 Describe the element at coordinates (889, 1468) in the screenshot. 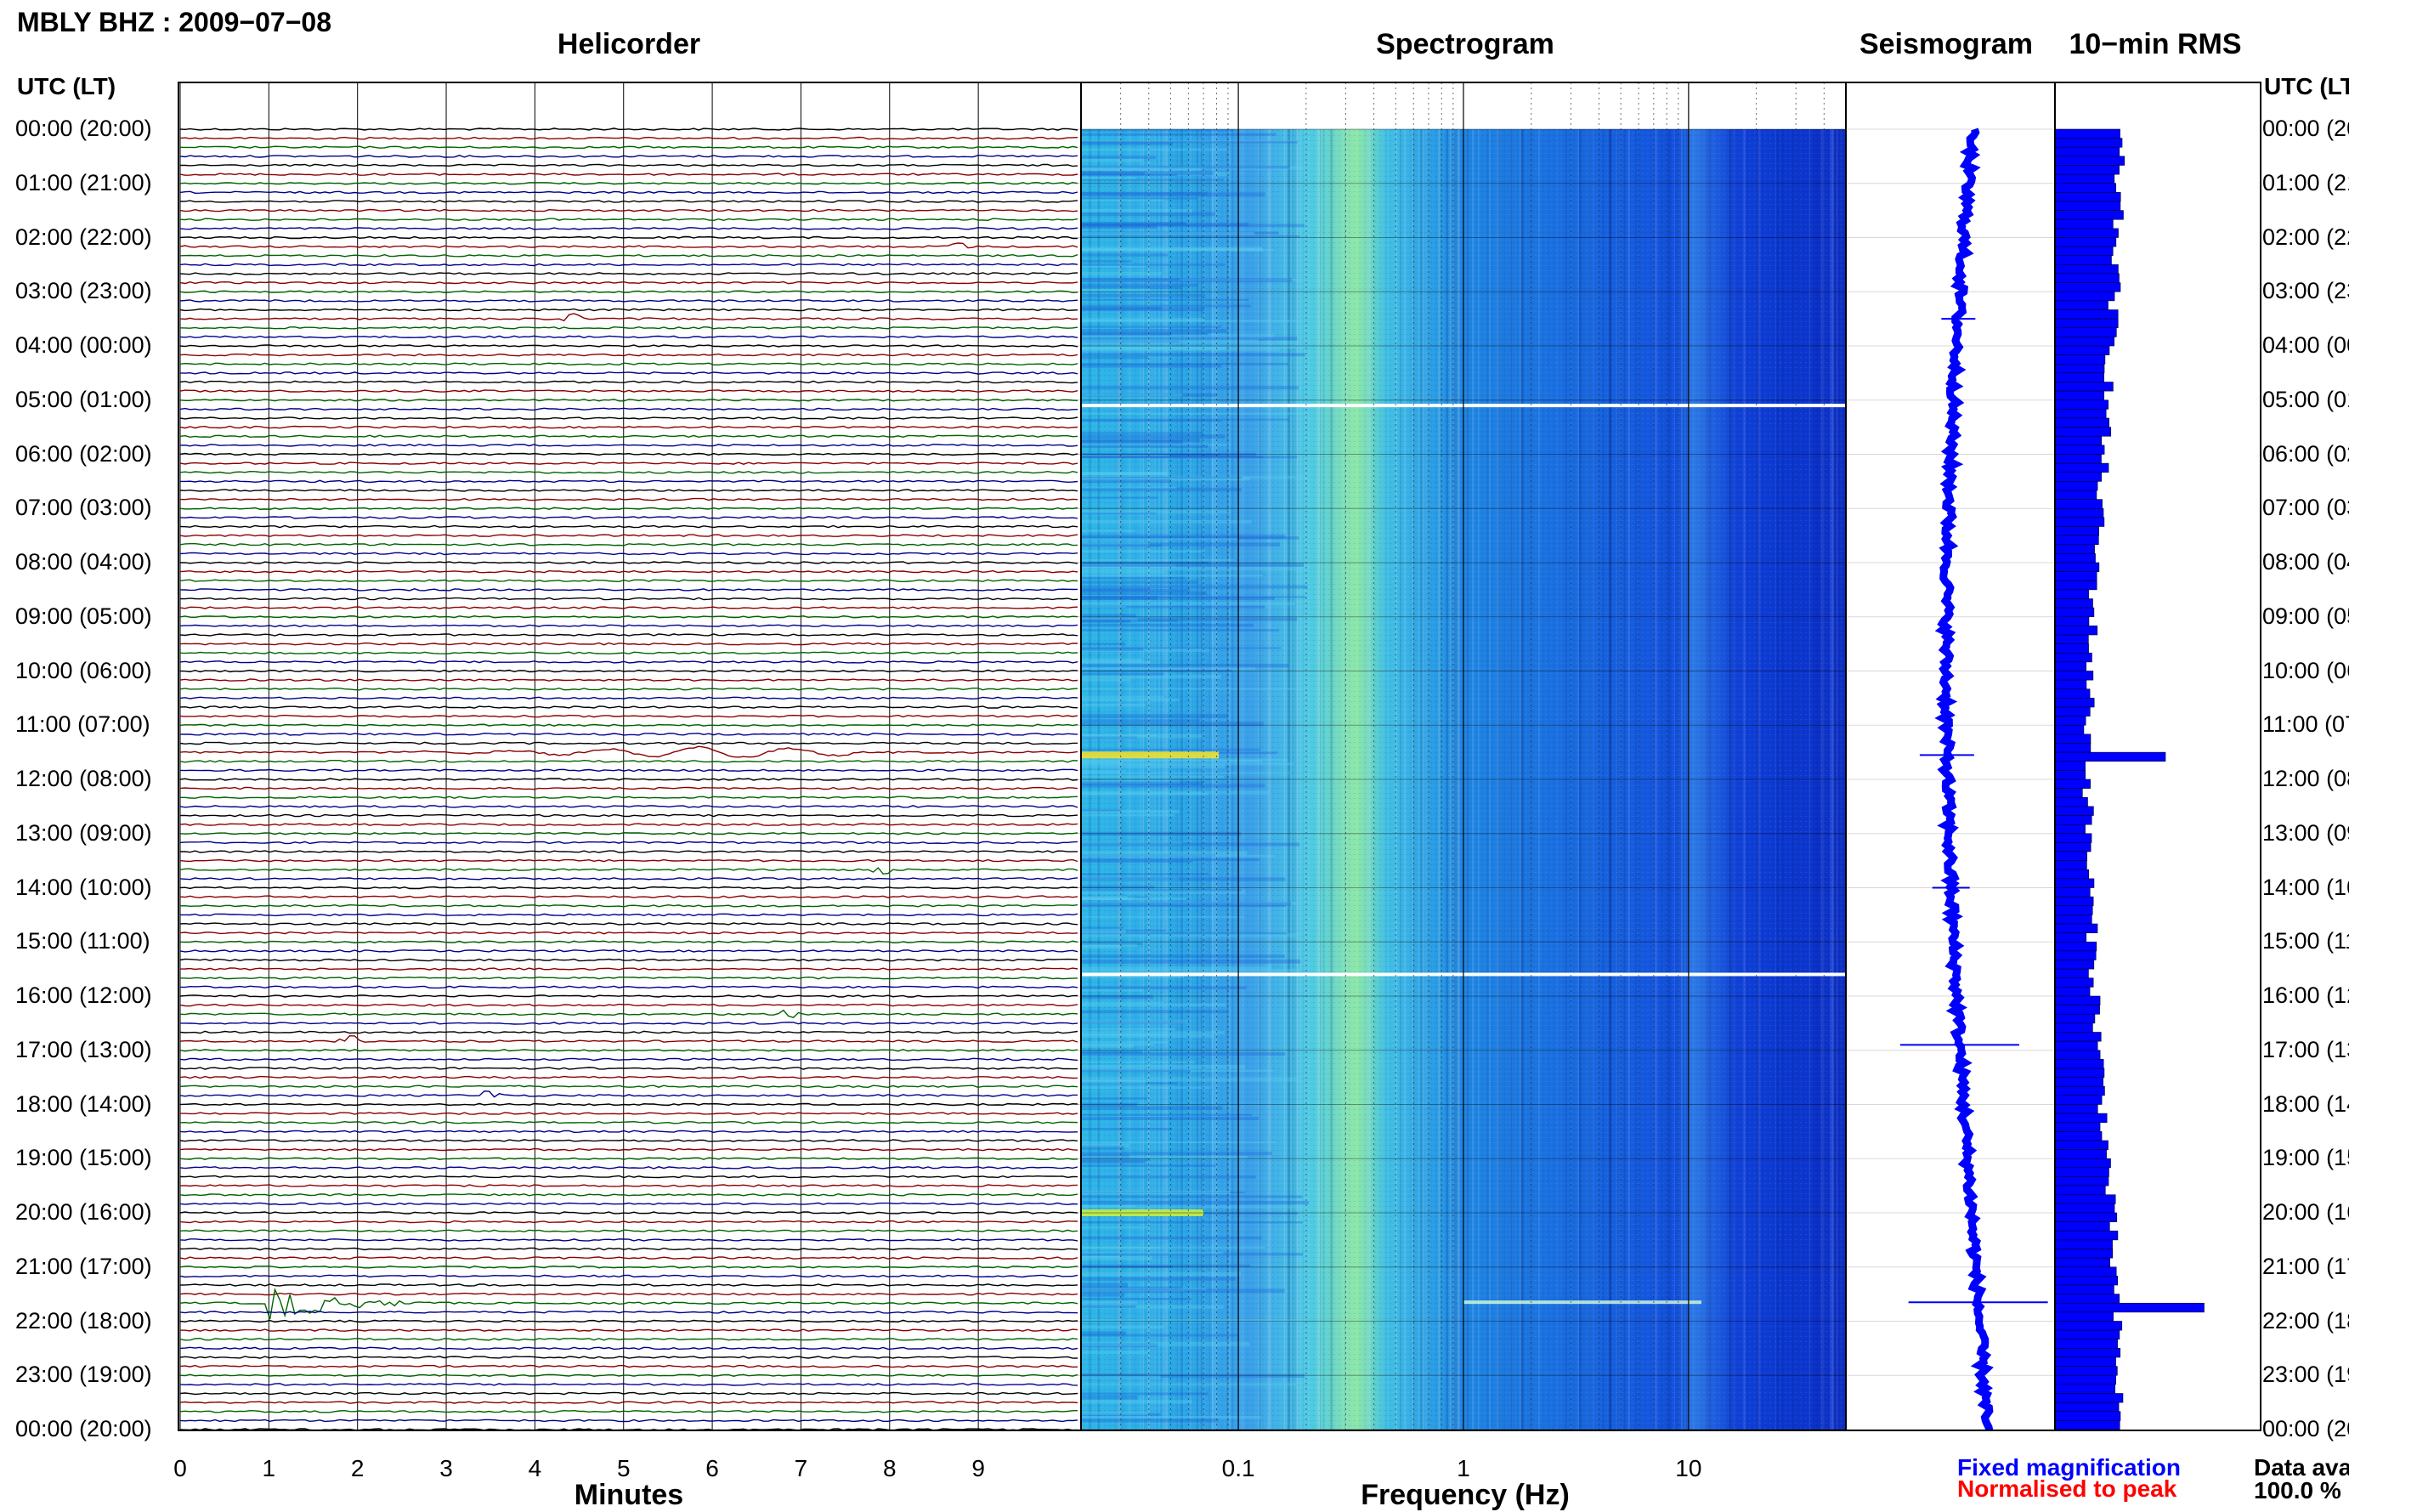

I see `helicorder-tick-label: 8` at that location.